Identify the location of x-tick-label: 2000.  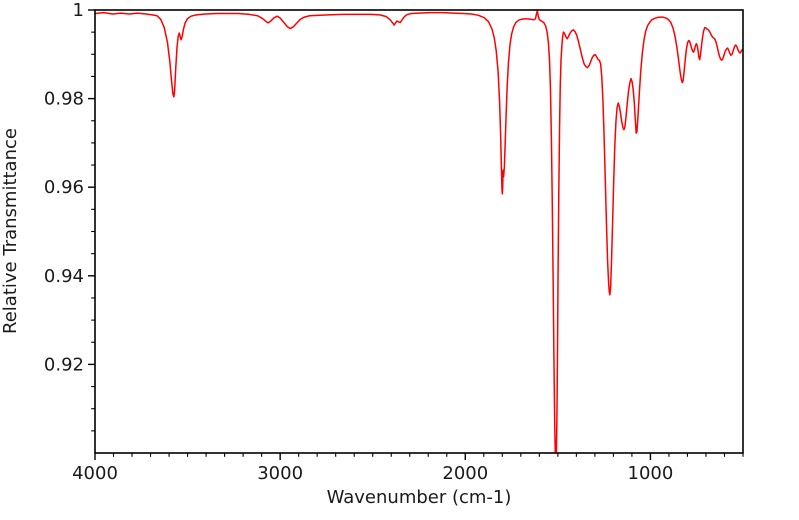
(465, 473).